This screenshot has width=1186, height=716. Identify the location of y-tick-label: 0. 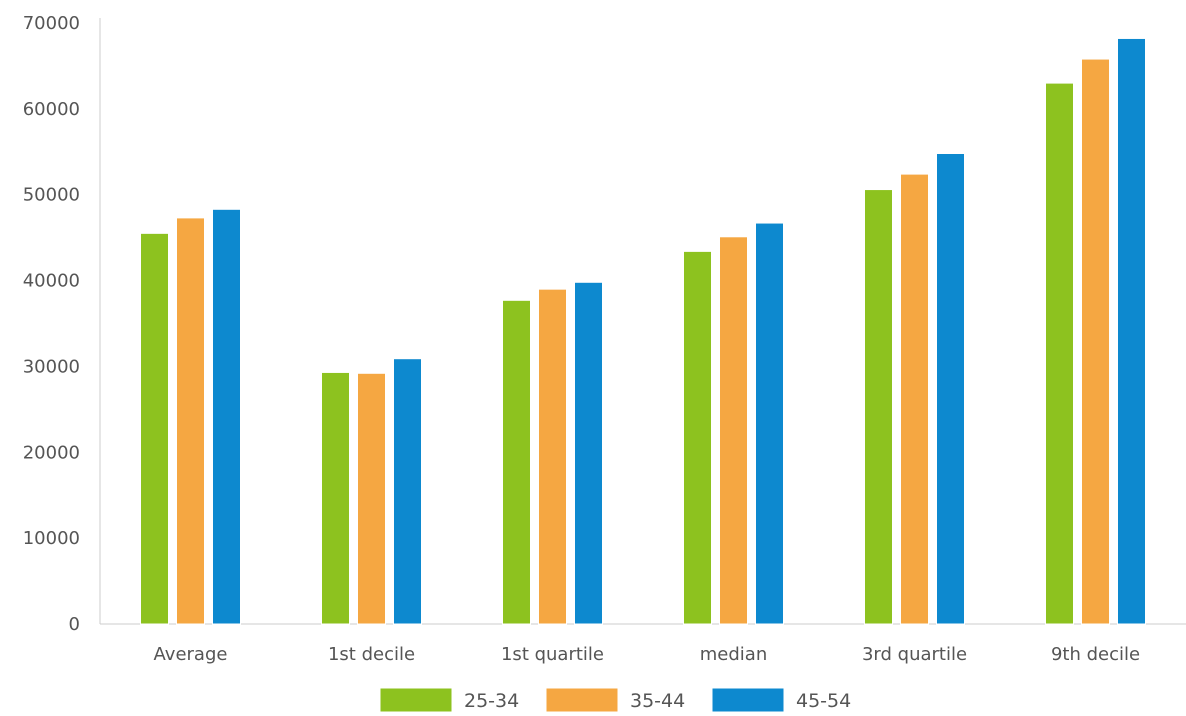
(74, 624).